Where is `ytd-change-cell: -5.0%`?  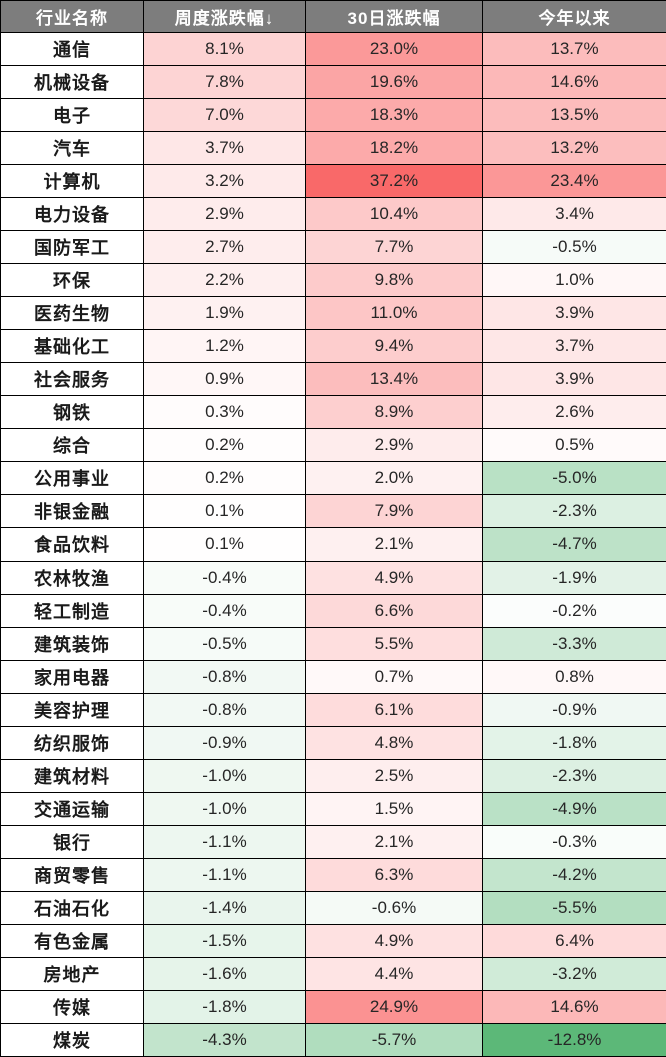
ytd-change-cell: -5.0% is located at coordinates (574, 478).